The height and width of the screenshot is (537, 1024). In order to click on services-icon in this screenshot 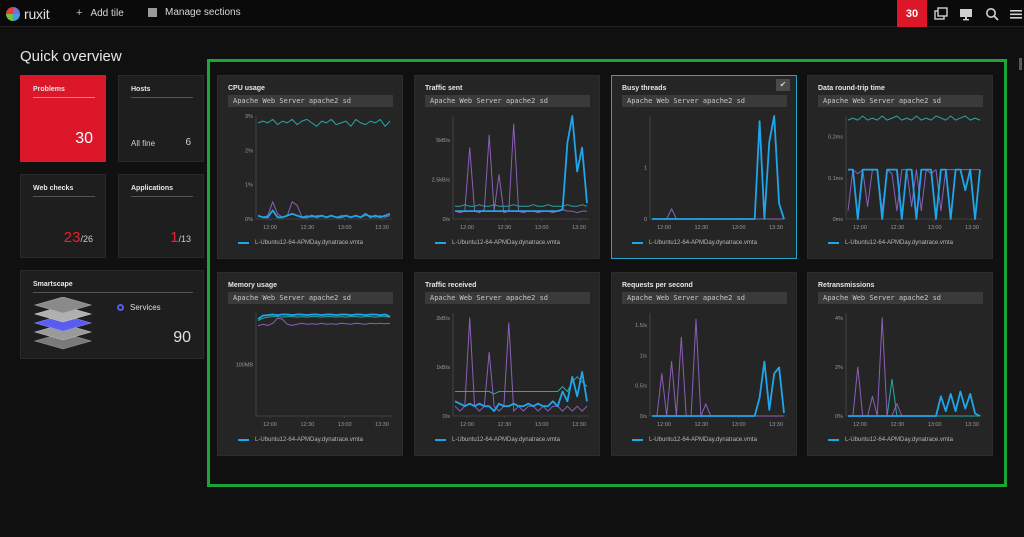, I will do `click(120, 307)`.